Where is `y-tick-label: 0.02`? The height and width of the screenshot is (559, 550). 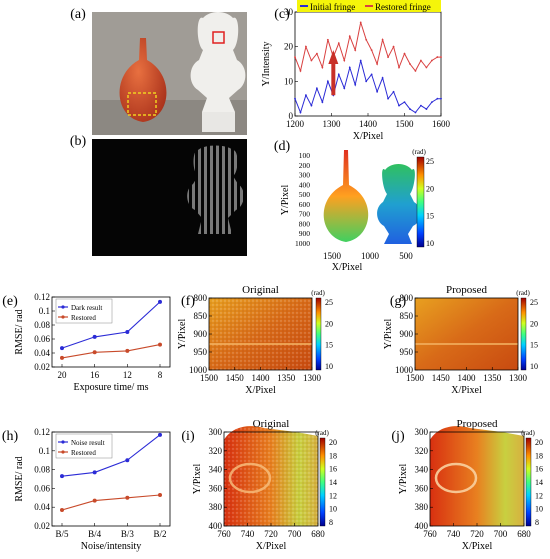
y-tick-label: 0.02 is located at coordinates (42, 526).